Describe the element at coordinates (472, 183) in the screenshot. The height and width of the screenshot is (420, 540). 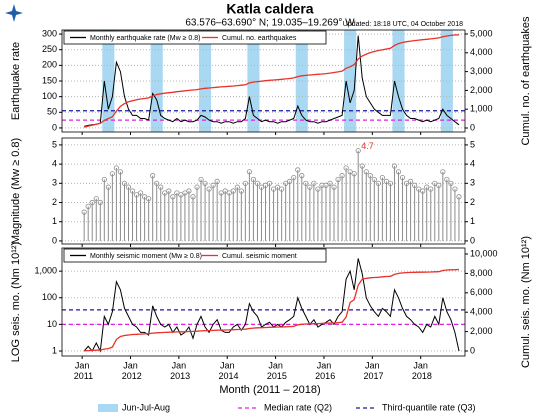
I see `y2-tick-label: 3` at that location.